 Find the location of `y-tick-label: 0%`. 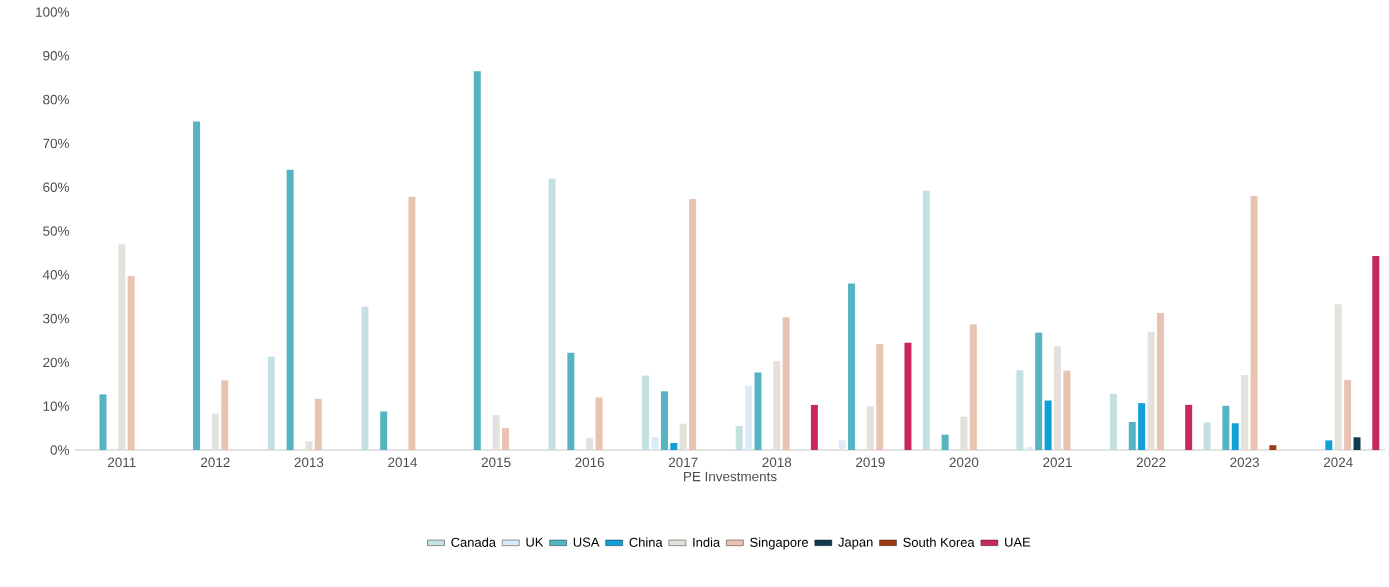

y-tick-label: 0% is located at coordinates (59, 450).